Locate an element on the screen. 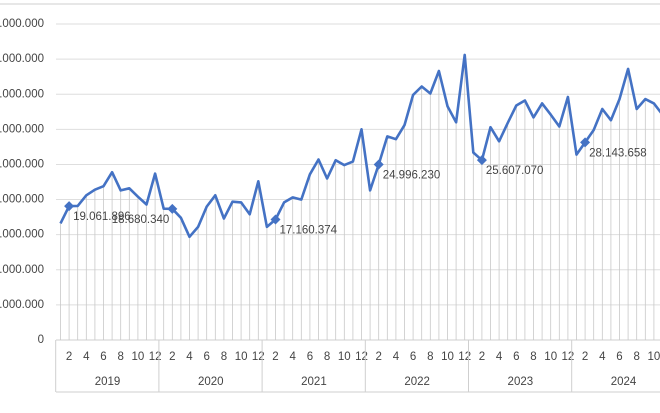 Image resolution: width=660 pixels, height=413 pixels. y-tick-label: 25.000.000 is located at coordinates (22, 164).